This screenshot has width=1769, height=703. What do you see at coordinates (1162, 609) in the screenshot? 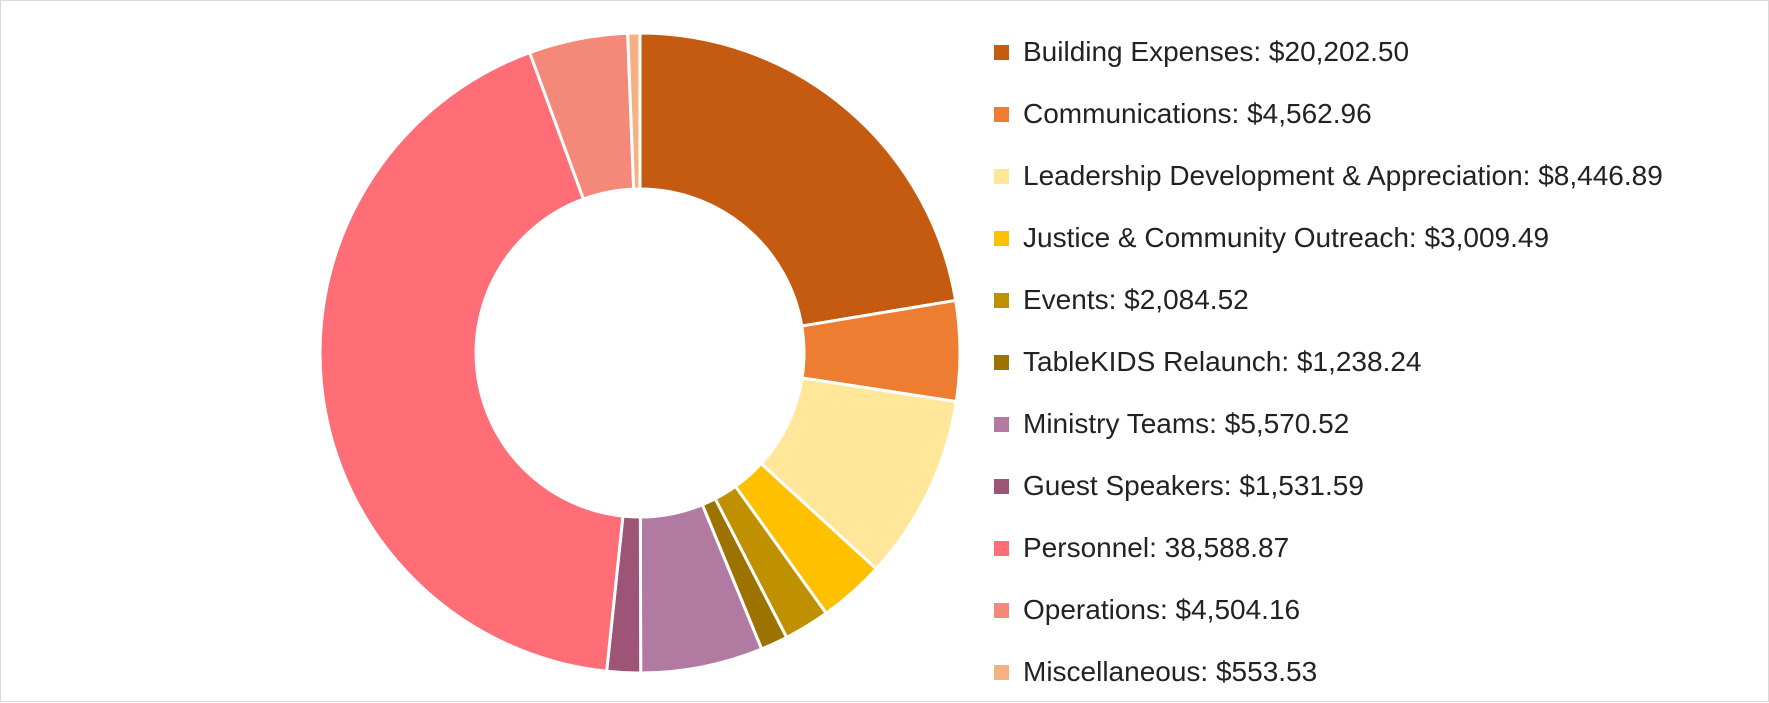
I see `legend-label: Operations: $4,504.16` at bounding box center [1162, 609].